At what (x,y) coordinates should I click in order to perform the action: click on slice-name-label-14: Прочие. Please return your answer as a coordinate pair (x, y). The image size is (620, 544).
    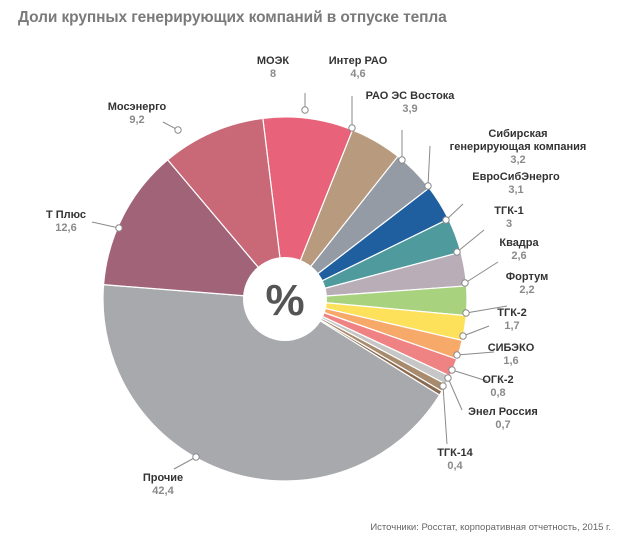
    Looking at the image, I should click on (163, 478).